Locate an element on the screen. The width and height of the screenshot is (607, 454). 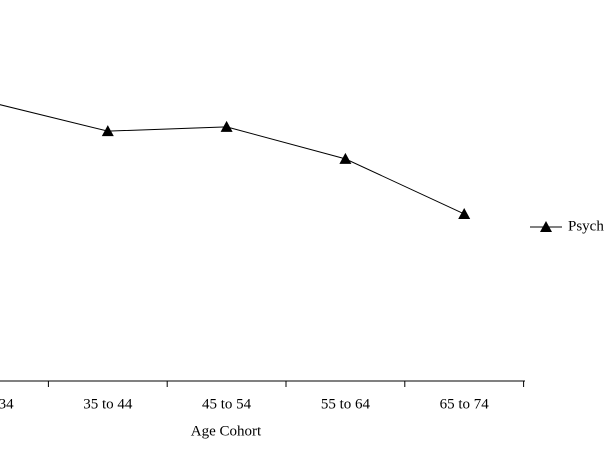
x-tick-label: 35 to 44 is located at coordinates (108, 404).